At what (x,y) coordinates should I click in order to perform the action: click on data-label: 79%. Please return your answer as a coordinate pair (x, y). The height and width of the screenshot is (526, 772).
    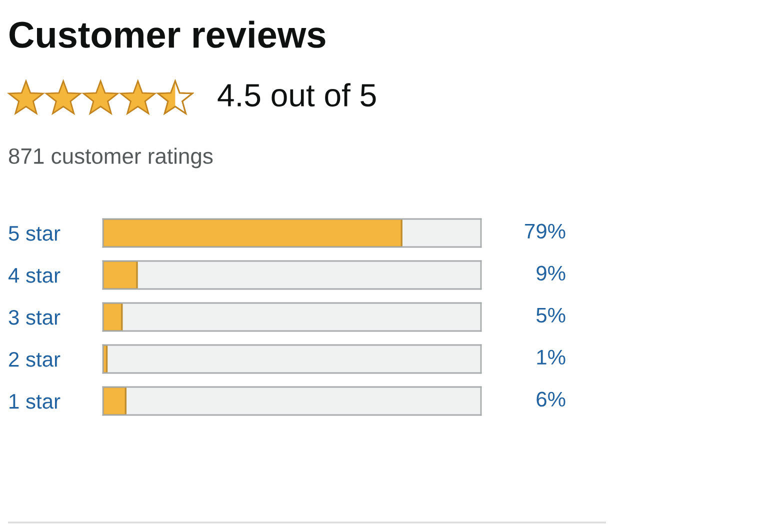
    Looking at the image, I should click on (545, 231).